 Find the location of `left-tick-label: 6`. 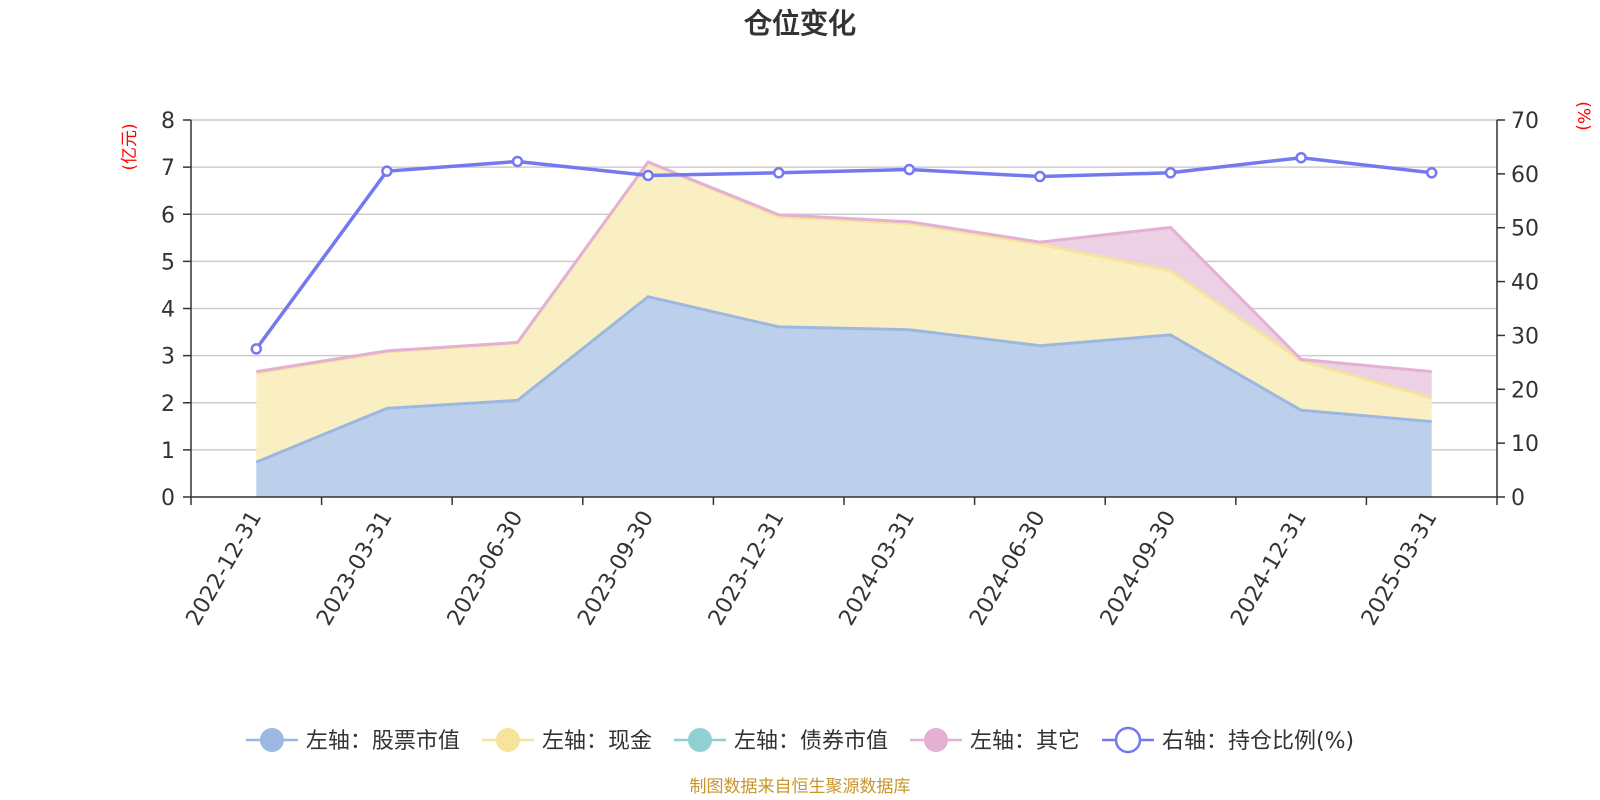

left-tick-label: 6 is located at coordinates (168, 215).